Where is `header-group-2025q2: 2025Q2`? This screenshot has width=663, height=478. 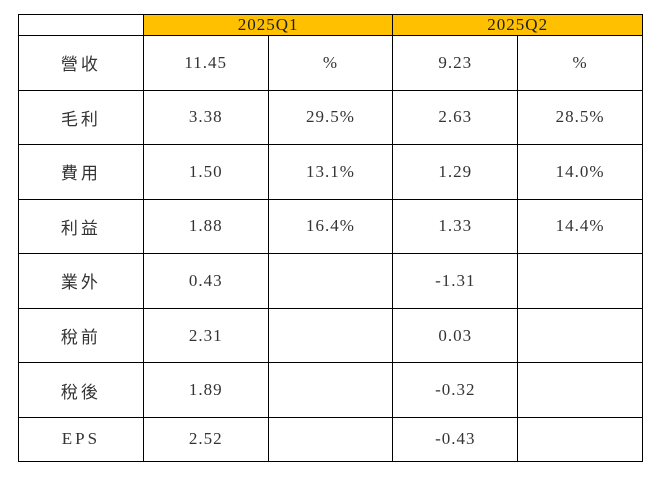
header-group-2025q2: 2025Q2 is located at coordinates (517, 25).